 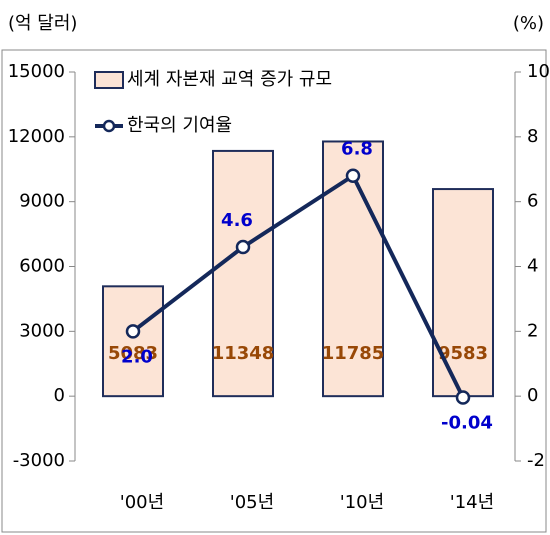 I want to click on bar-value-label: 5083, so click(x=133, y=353).